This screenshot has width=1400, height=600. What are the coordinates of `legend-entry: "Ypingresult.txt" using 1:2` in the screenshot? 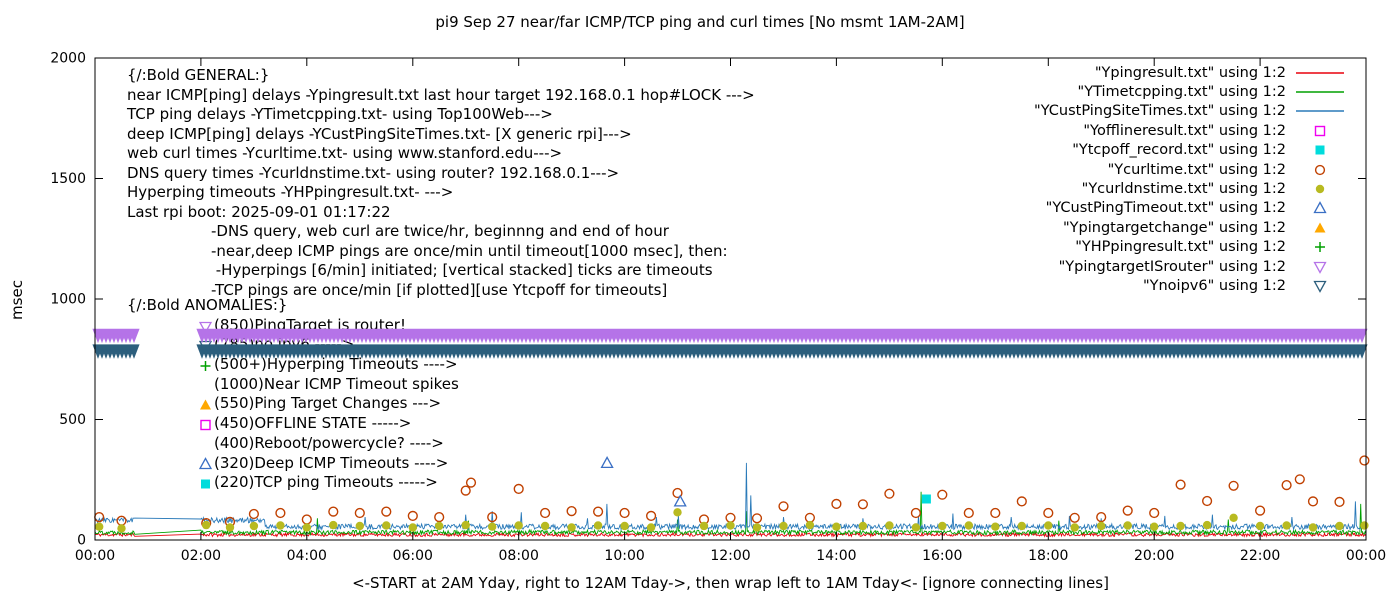 It's located at (1191, 72).